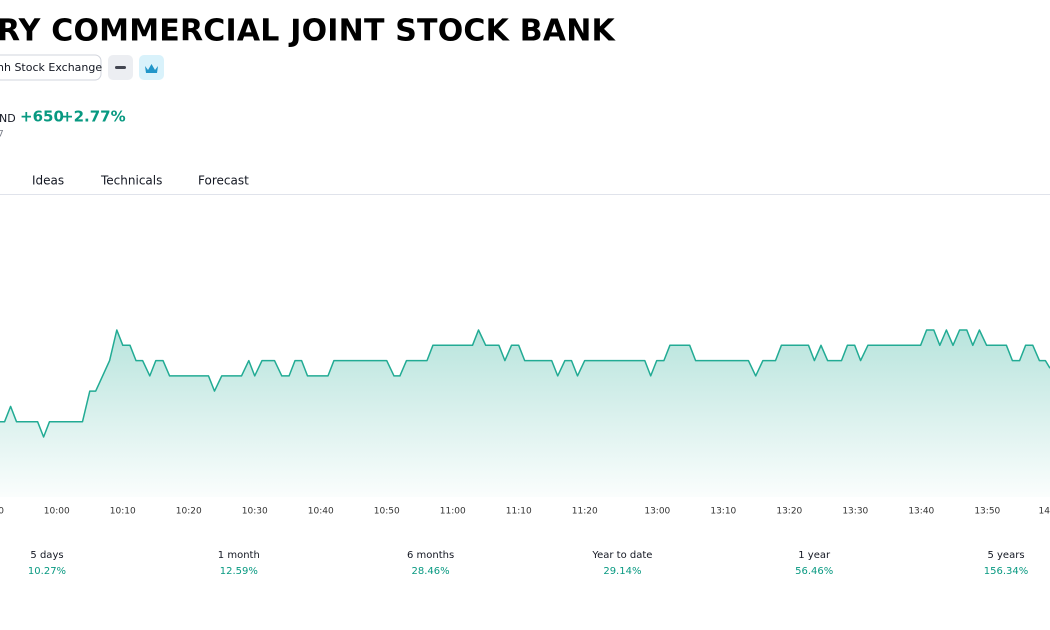  What do you see at coordinates (431, 571) in the screenshot?
I see `performance-change: 28.46%` at bounding box center [431, 571].